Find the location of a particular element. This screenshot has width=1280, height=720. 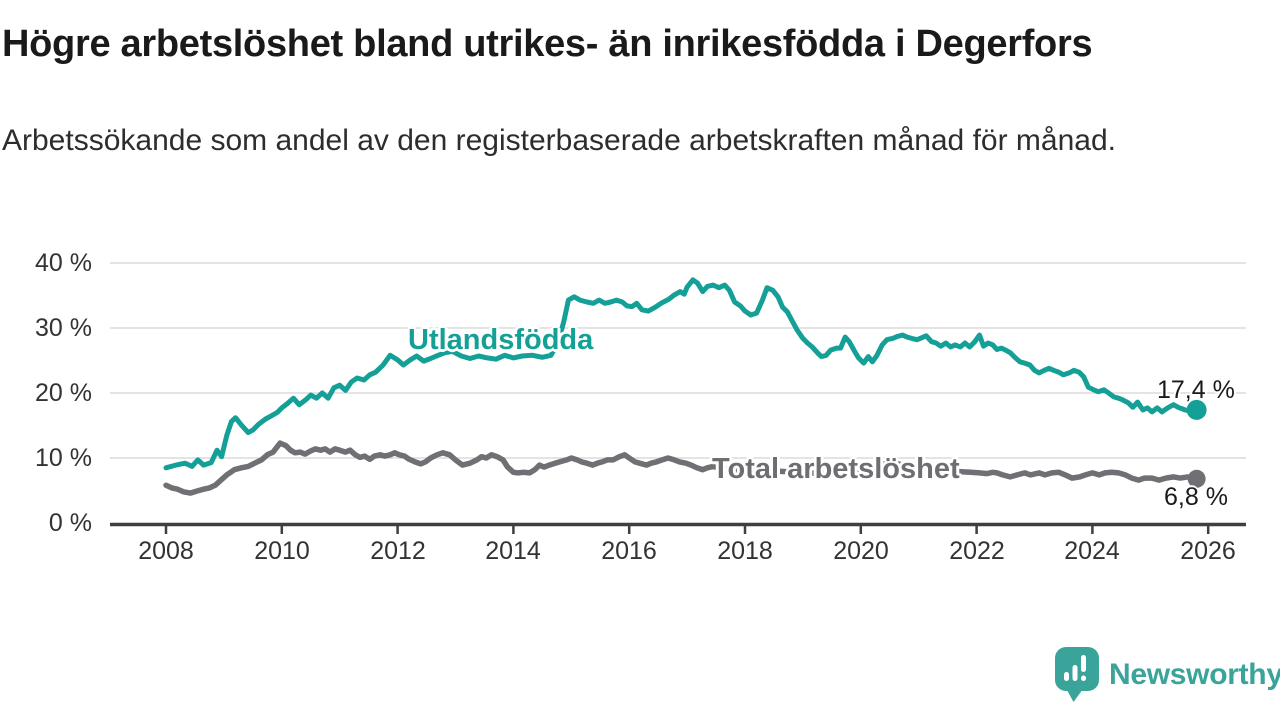

x-axis-tick-2010: 2010 is located at coordinates (282, 551).